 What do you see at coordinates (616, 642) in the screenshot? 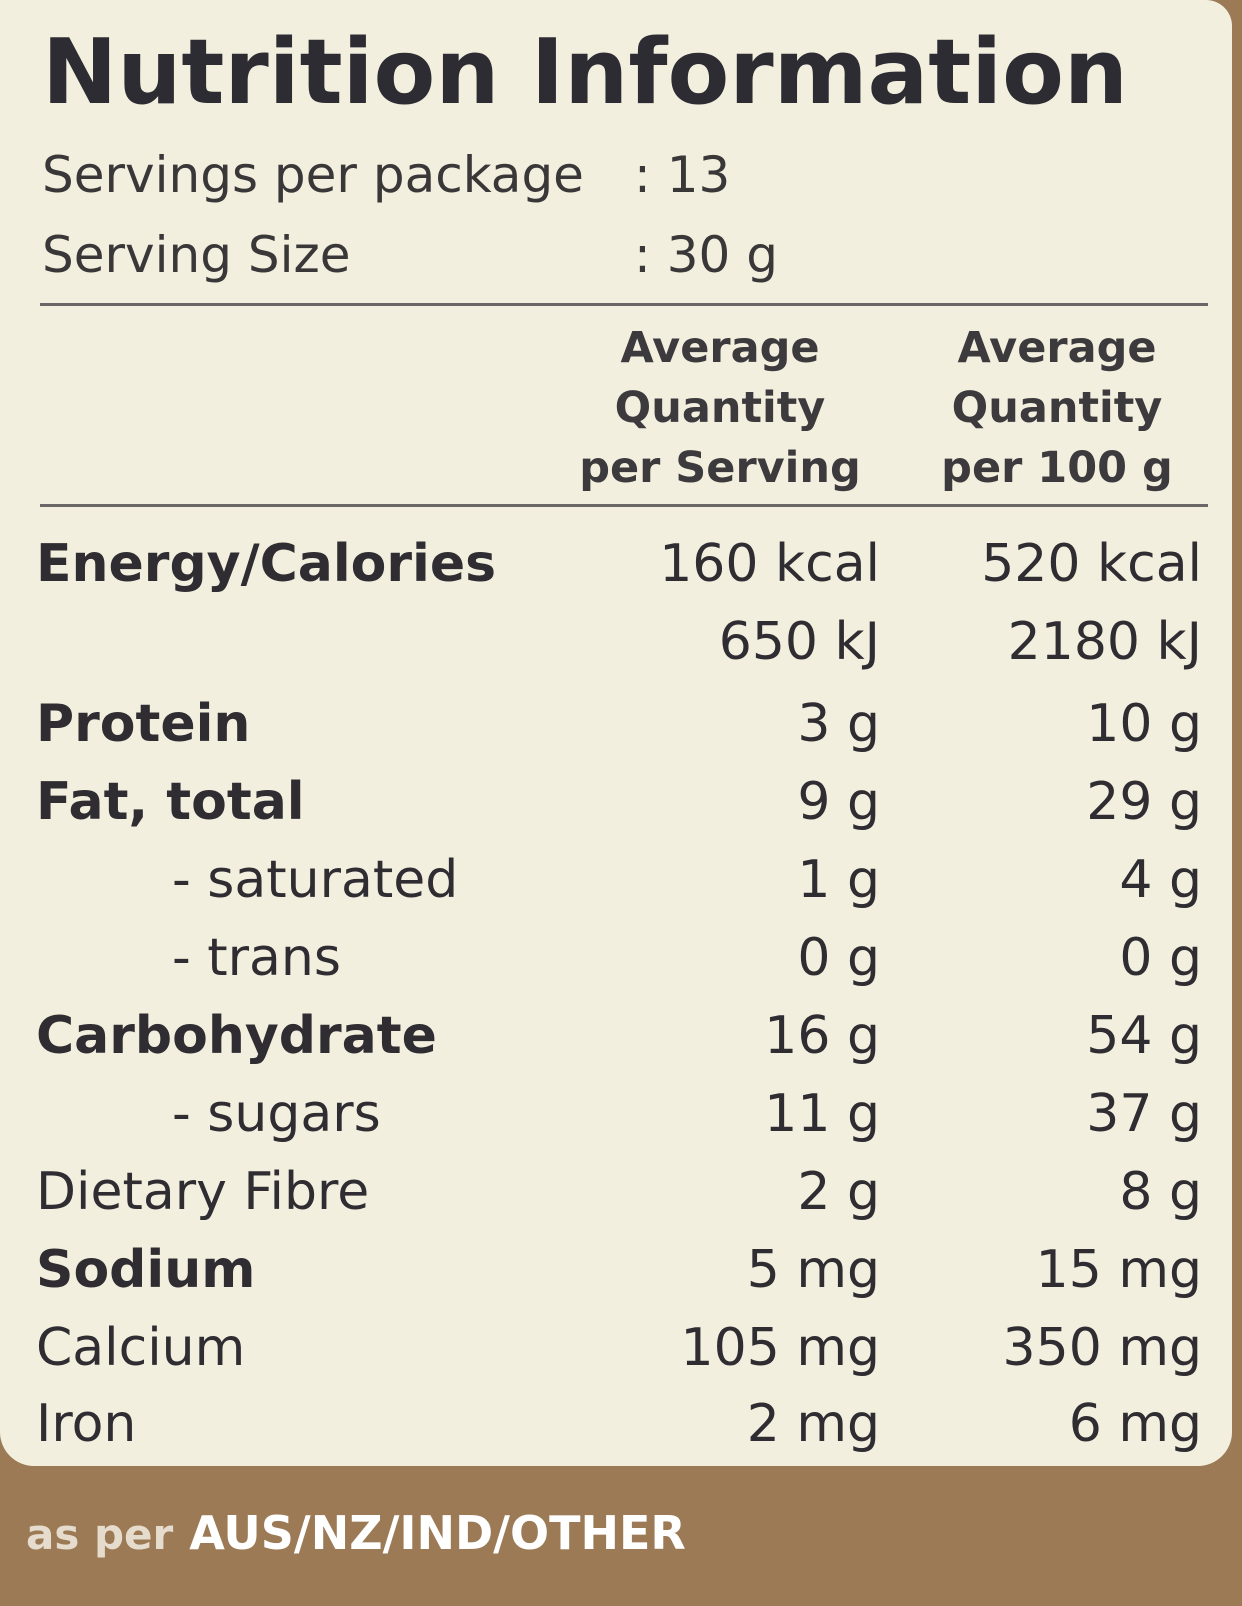
I see `table-row: 650 kJ 2180 kJ` at bounding box center [616, 642].